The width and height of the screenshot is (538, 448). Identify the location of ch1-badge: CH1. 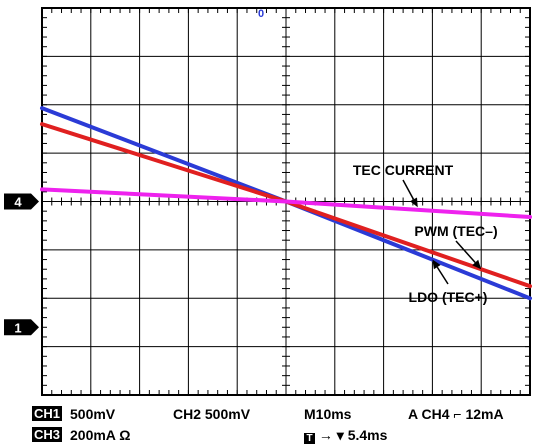
(47, 413).